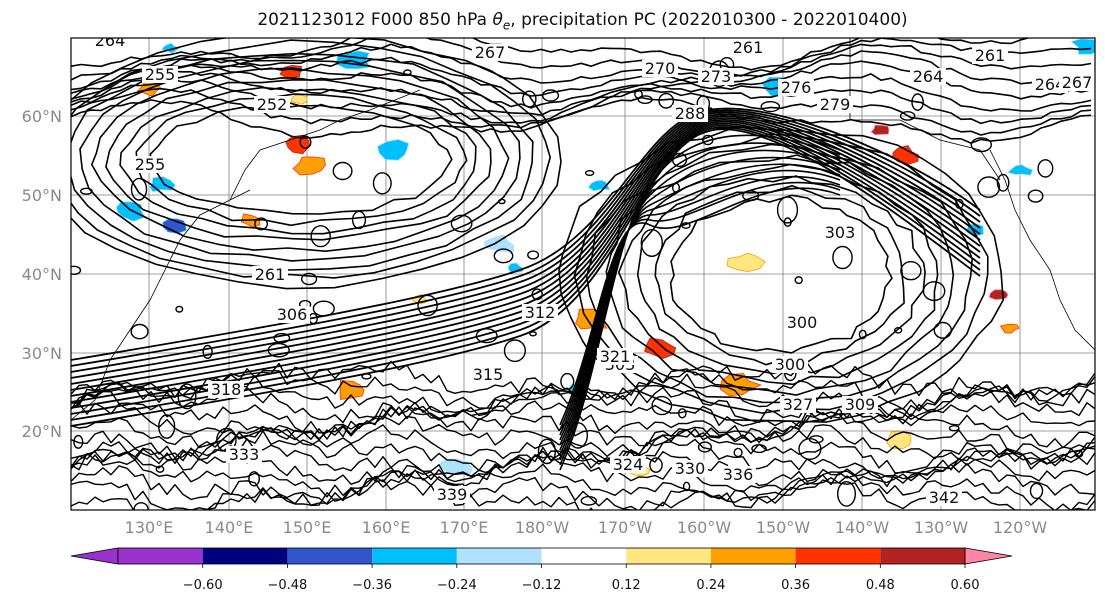 This screenshot has width=1105, height=603. What do you see at coordinates (497, 20) in the screenshot?
I see `title-symbol: θ` at bounding box center [497, 20].